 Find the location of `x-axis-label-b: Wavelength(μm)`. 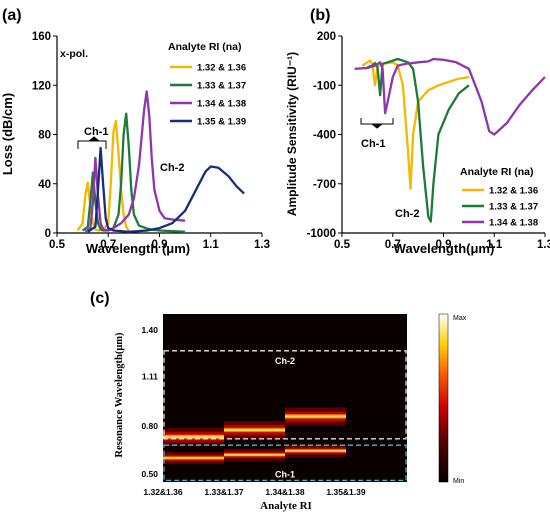

x-axis-label-b: Wavelength(μm) is located at coordinates (444, 248).